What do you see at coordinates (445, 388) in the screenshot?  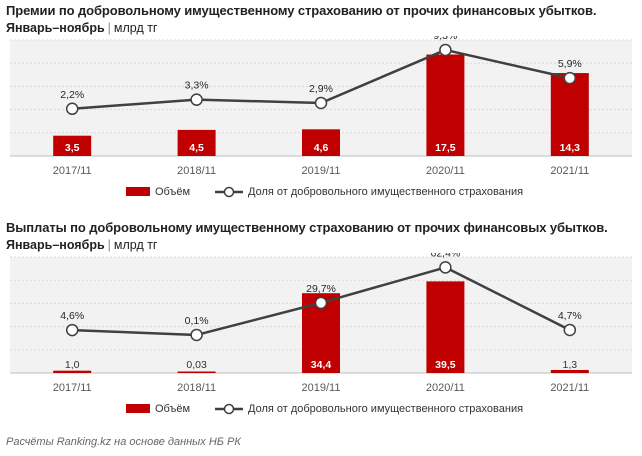 I see `chart2-x-tick-label: 2020/11` at bounding box center [445, 388].